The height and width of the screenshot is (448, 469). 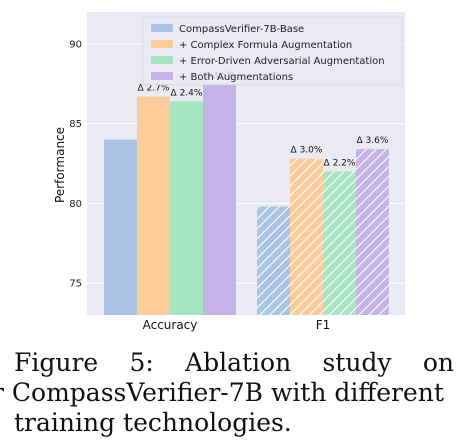 I want to click on legend-label: CompassVerifier-7B-Base, so click(x=241, y=29).